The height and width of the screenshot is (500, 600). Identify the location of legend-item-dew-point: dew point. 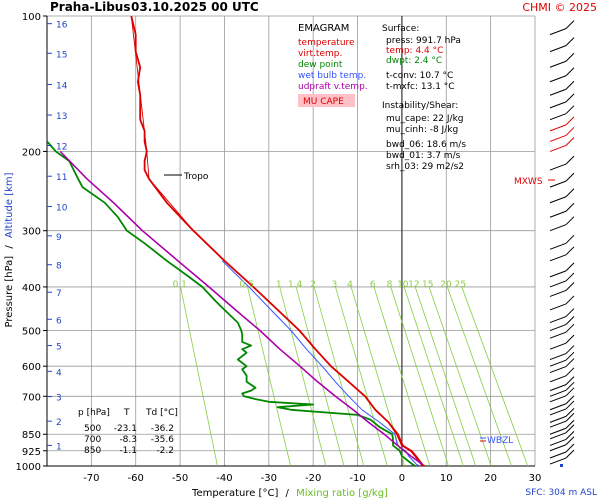
(320, 65).